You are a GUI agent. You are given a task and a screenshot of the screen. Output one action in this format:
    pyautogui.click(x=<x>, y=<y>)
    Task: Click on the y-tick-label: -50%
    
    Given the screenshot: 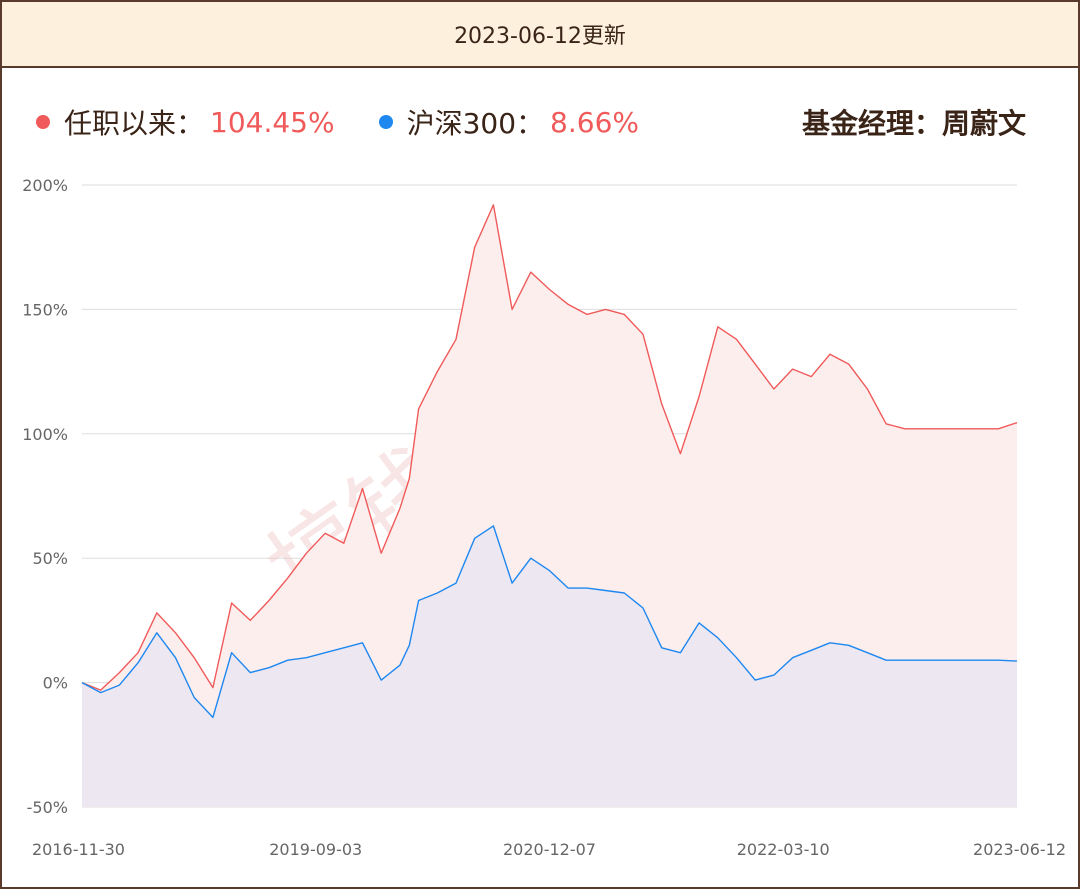 What is the action you would take?
    pyautogui.click(x=47, y=807)
    